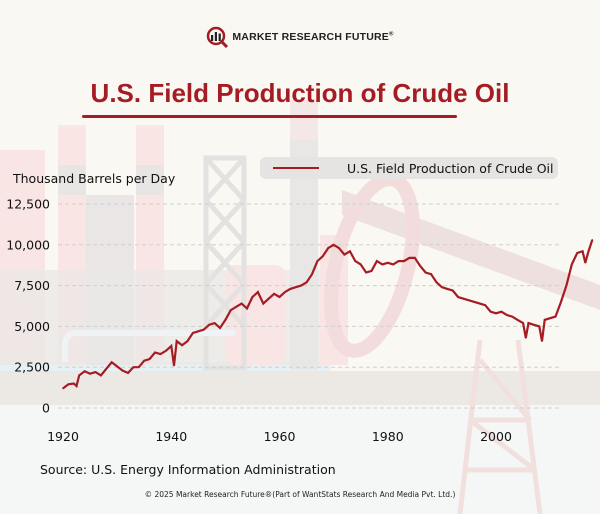 The image size is (600, 514). I want to click on x-tick-label: 1920, so click(63, 436).